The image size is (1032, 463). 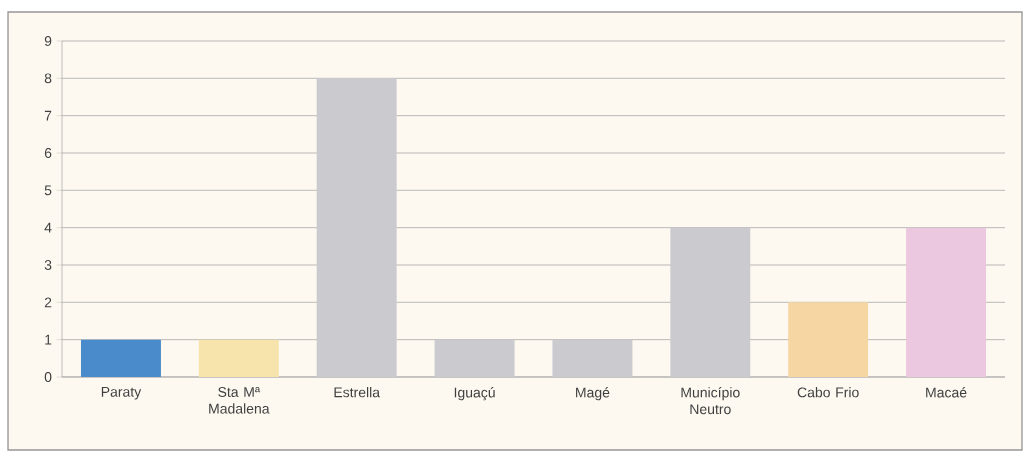 I want to click on x-tick-label: Município Neutro, so click(x=710, y=401).